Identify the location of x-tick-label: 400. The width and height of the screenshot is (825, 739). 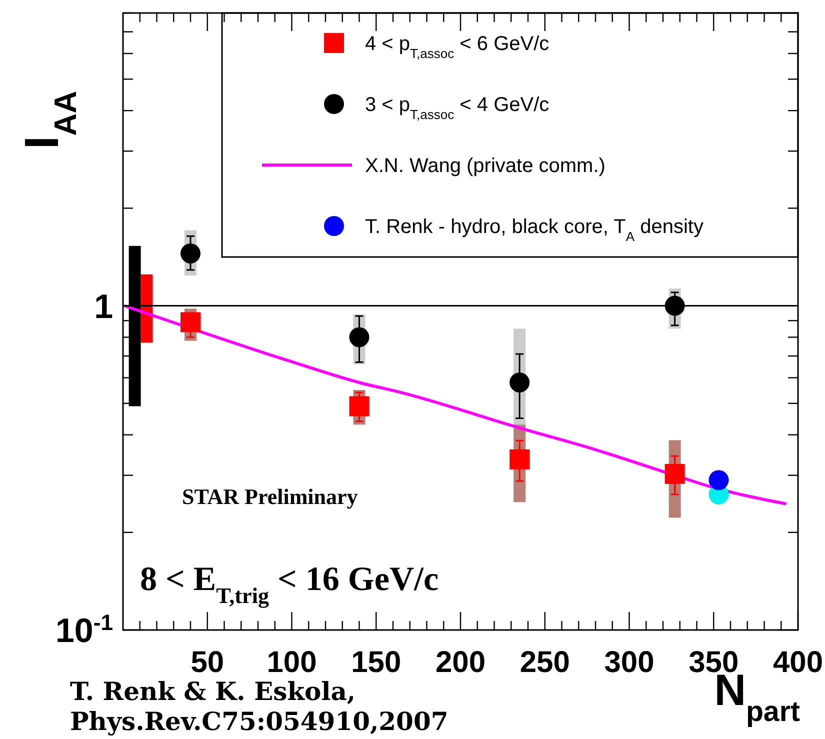
(798, 662).